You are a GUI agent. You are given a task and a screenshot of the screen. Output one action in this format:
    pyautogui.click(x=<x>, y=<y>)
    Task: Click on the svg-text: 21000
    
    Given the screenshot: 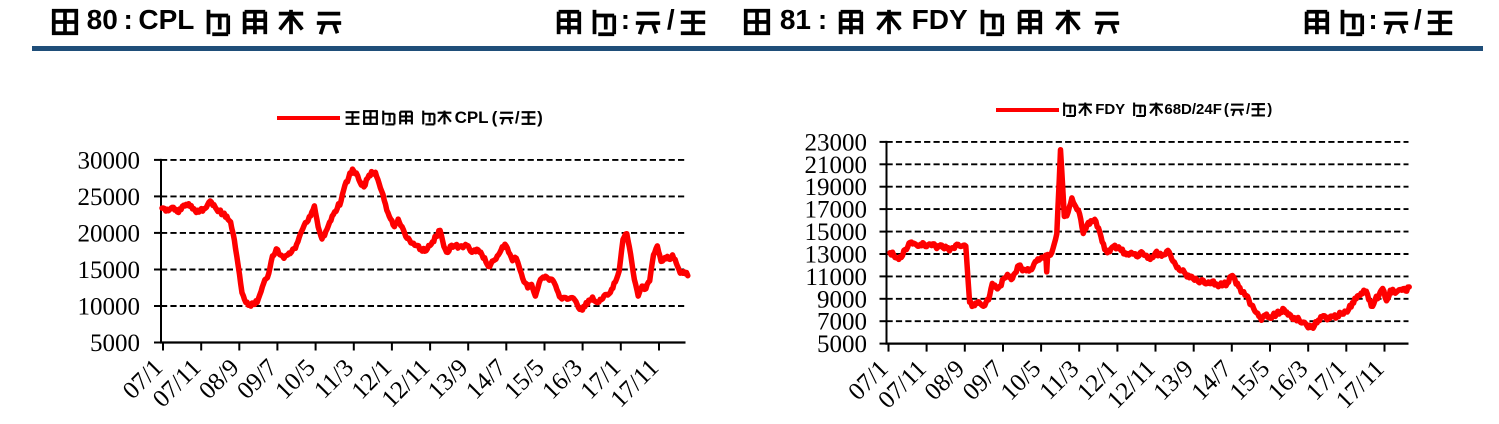 What is the action you would take?
    pyautogui.click(x=836, y=165)
    